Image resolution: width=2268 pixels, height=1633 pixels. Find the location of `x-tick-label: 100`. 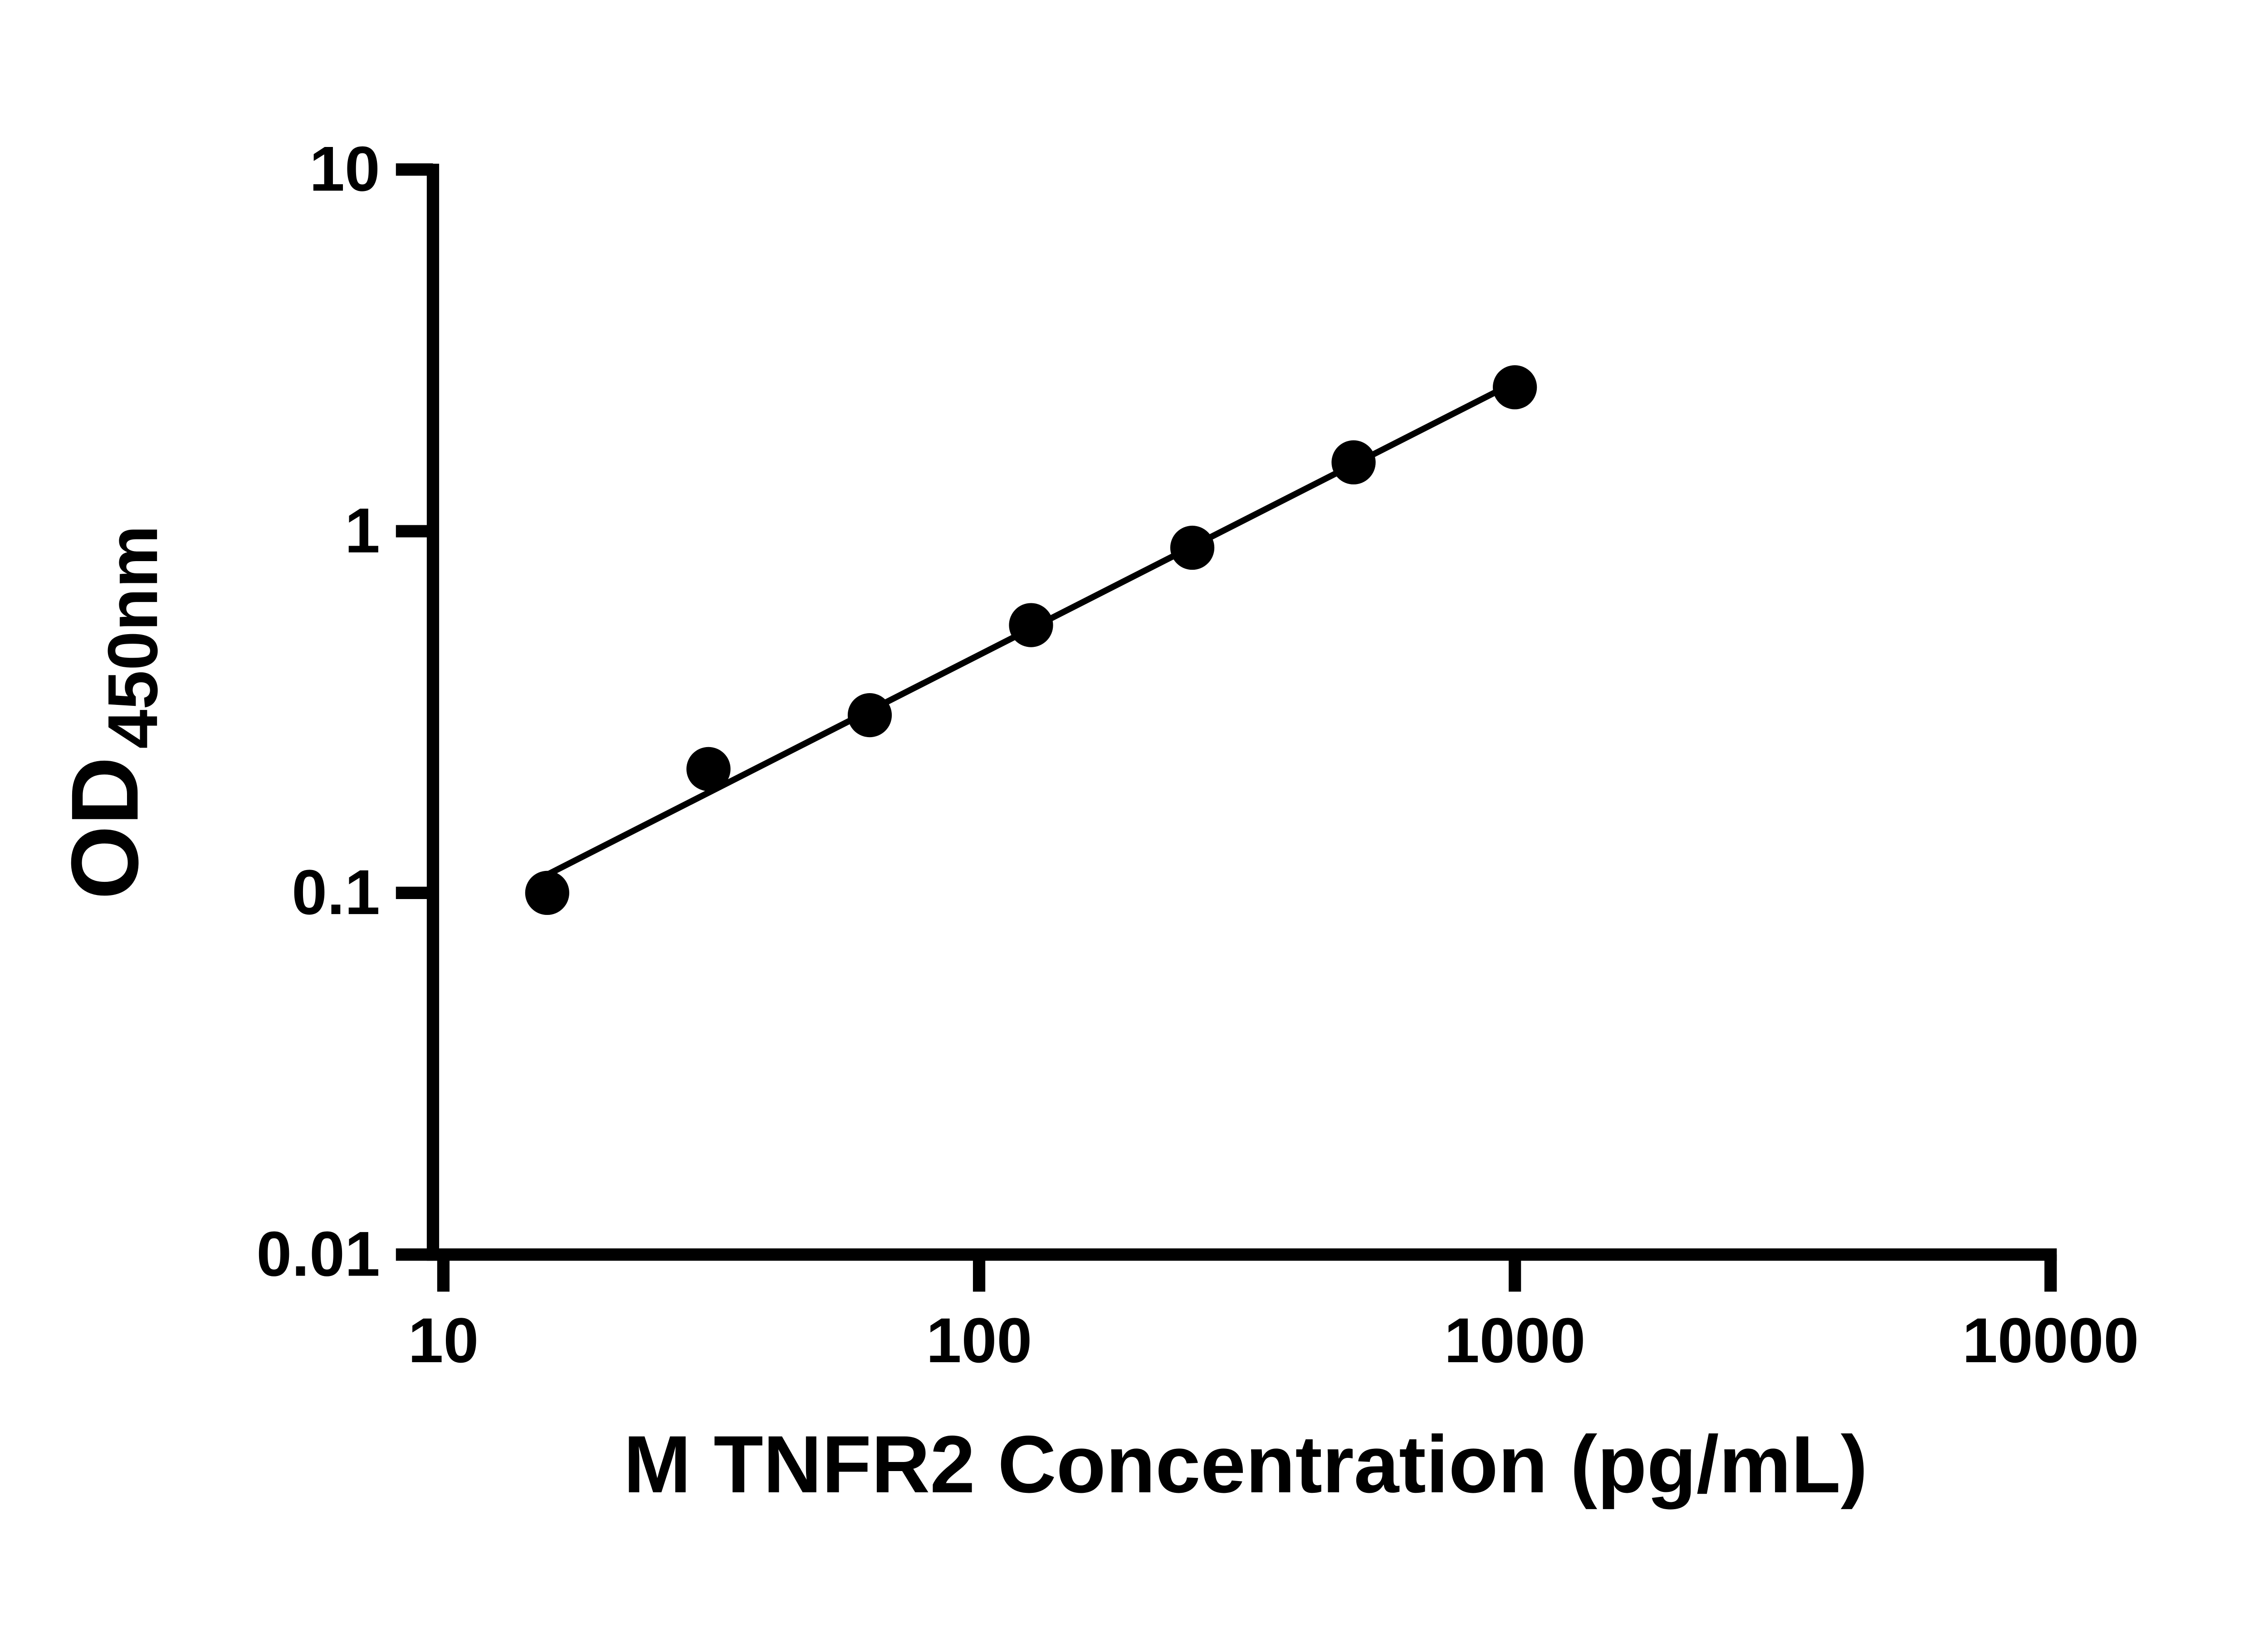

x-tick-label: 100 is located at coordinates (979, 1340).